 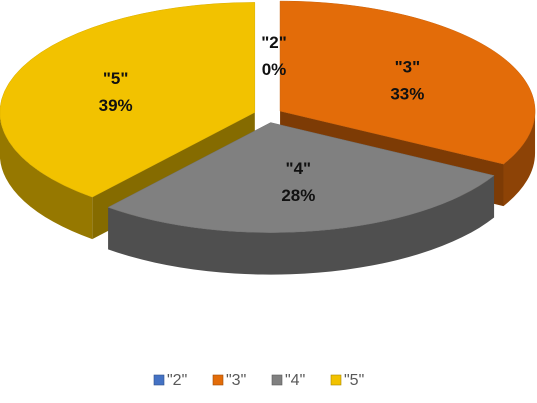 What do you see at coordinates (295, 380) in the screenshot?
I see `legend-label-4: "4"` at bounding box center [295, 380].